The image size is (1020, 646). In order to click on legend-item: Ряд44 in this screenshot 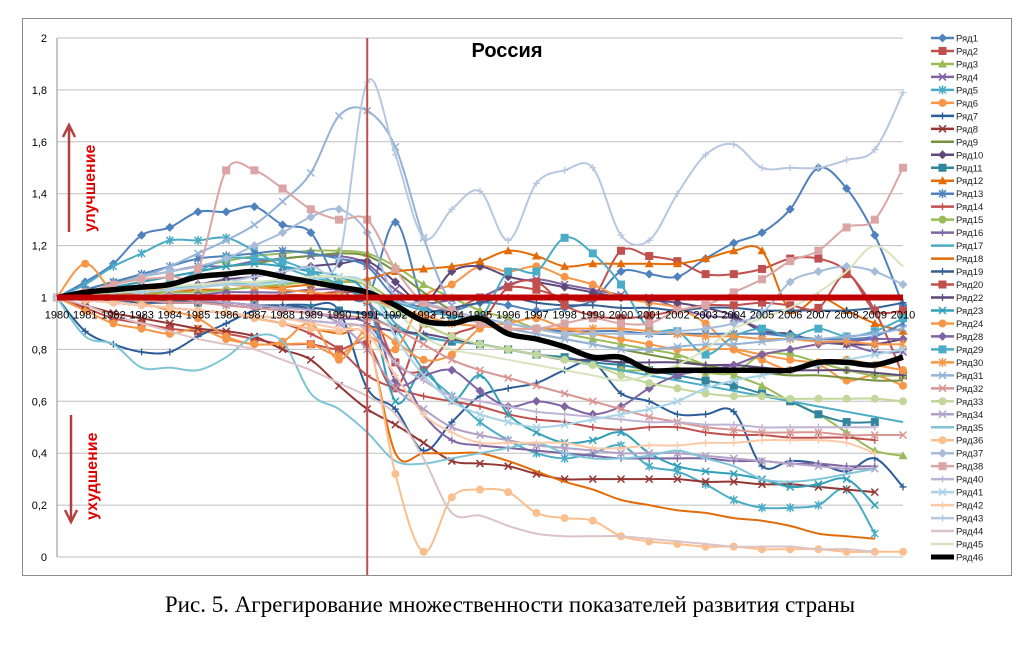, I will do `click(957, 532)`.